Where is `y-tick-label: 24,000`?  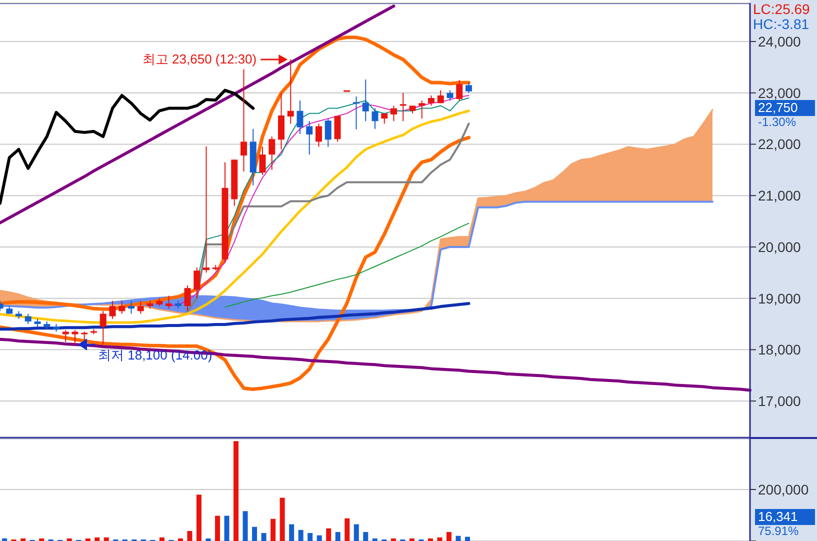
y-tick-label: 24,000 is located at coordinates (780, 41).